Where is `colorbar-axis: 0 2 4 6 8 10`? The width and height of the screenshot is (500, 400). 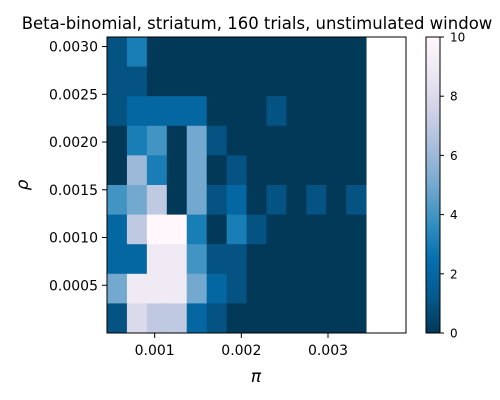 colorbar-axis: 0 2 4 6 8 10 is located at coordinates (452, 186).